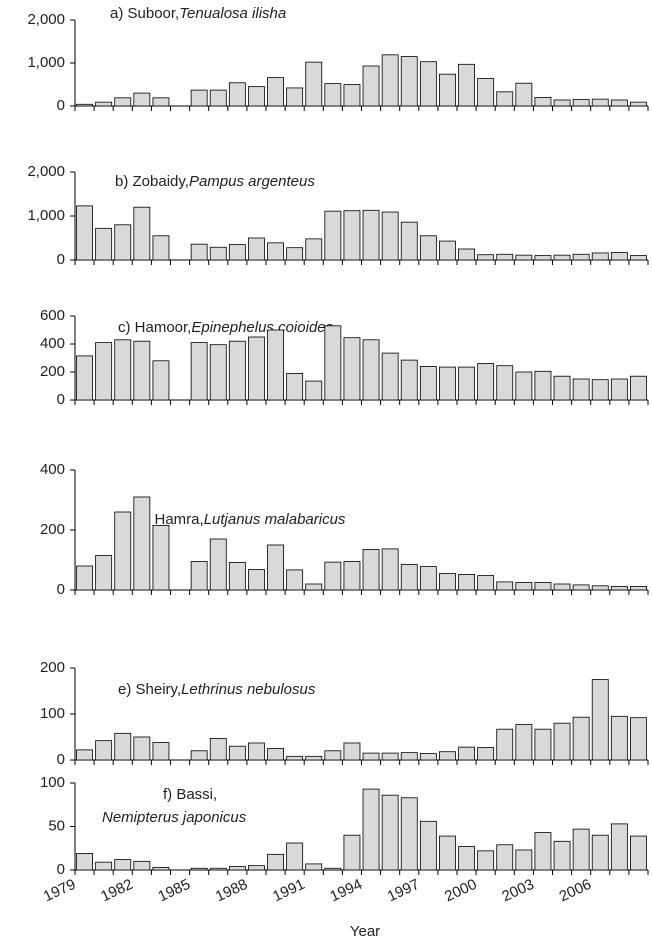 The height and width of the screenshot is (946, 652). Describe the element at coordinates (149, 689) in the screenshot. I see `panel-title-text: e) Sheiry,` at that location.